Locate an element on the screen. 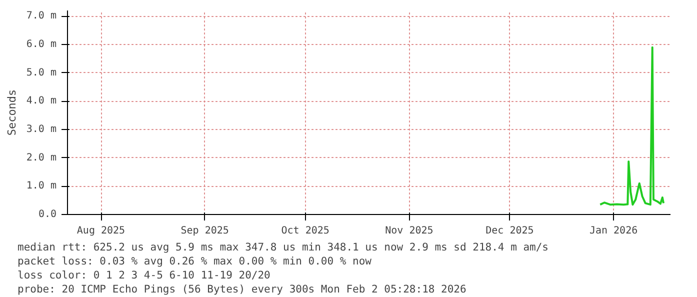 The width and height of the screenshot is (697, 297). x-tick-label: Aug 2025 is located at coordinates (101, 231).